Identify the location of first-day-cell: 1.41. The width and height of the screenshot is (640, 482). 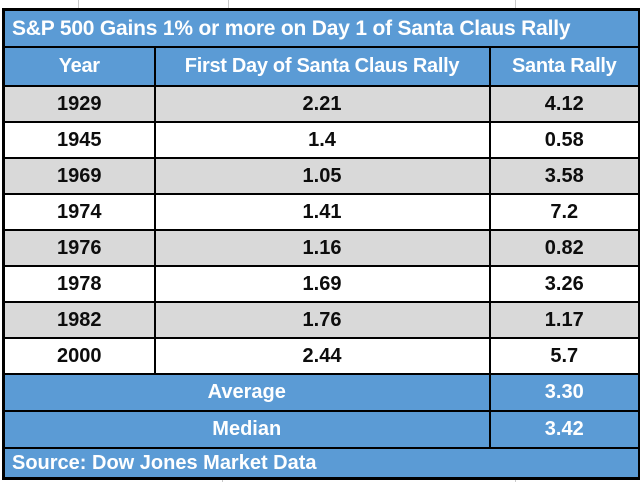
(322, 212).